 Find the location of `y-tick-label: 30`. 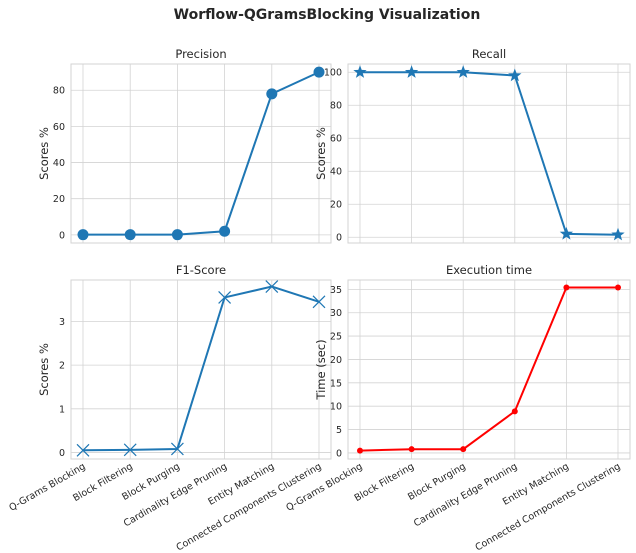

y-tick-label: 30 is located at coordinates (336, 313).